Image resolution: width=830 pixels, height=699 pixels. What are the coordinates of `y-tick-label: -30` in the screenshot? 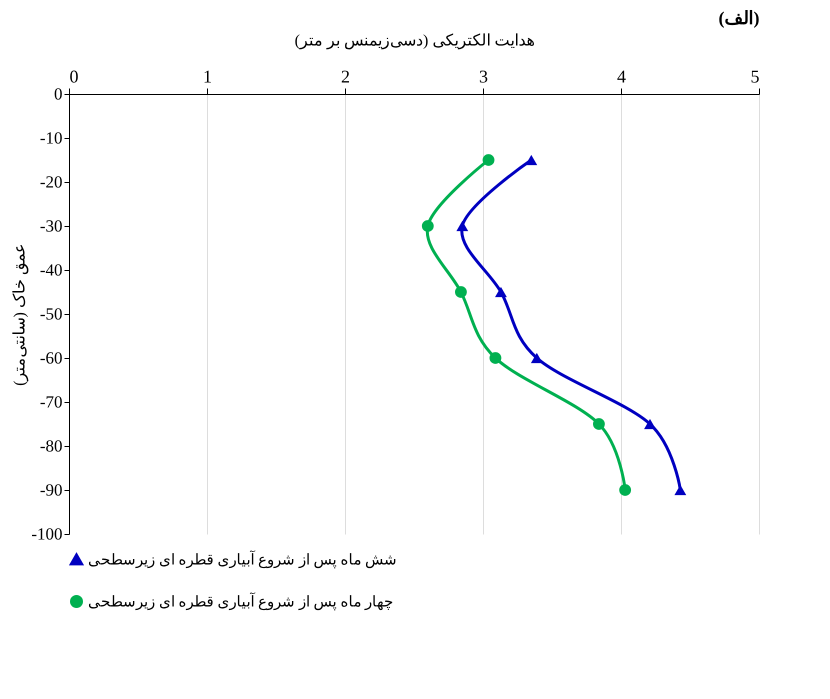 It's located at (51, 226).